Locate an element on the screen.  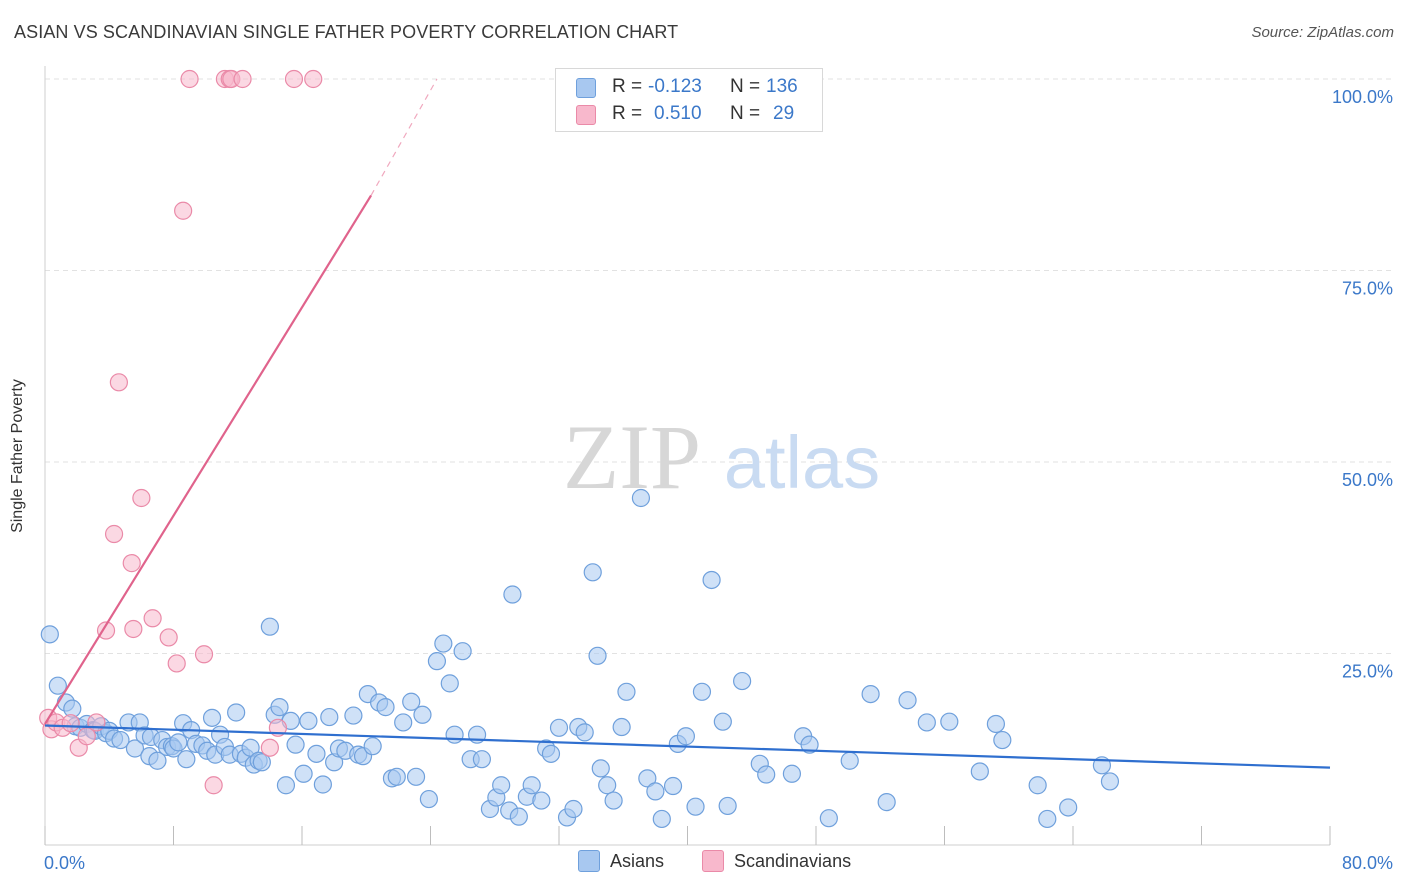
y-tick-labels: 25.0% 50.0% 75.0% 100.0% is located at coordinates (1362, 384).